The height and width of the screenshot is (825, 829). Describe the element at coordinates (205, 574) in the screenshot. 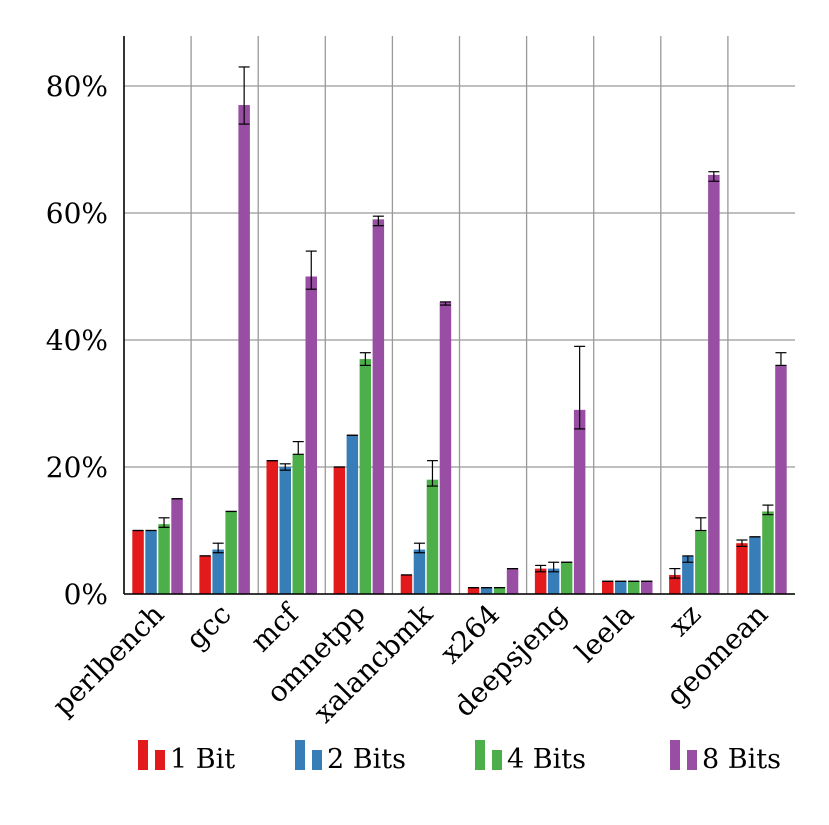

I see `bar-gcc-1-bit` at that location.